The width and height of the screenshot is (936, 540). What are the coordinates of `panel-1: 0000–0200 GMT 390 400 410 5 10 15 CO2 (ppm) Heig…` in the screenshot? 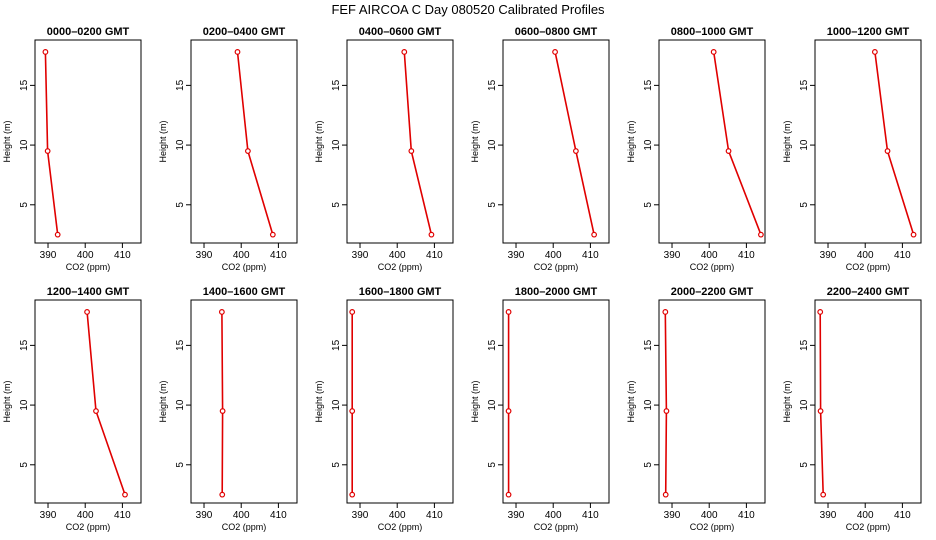 It's located at (72, 149).